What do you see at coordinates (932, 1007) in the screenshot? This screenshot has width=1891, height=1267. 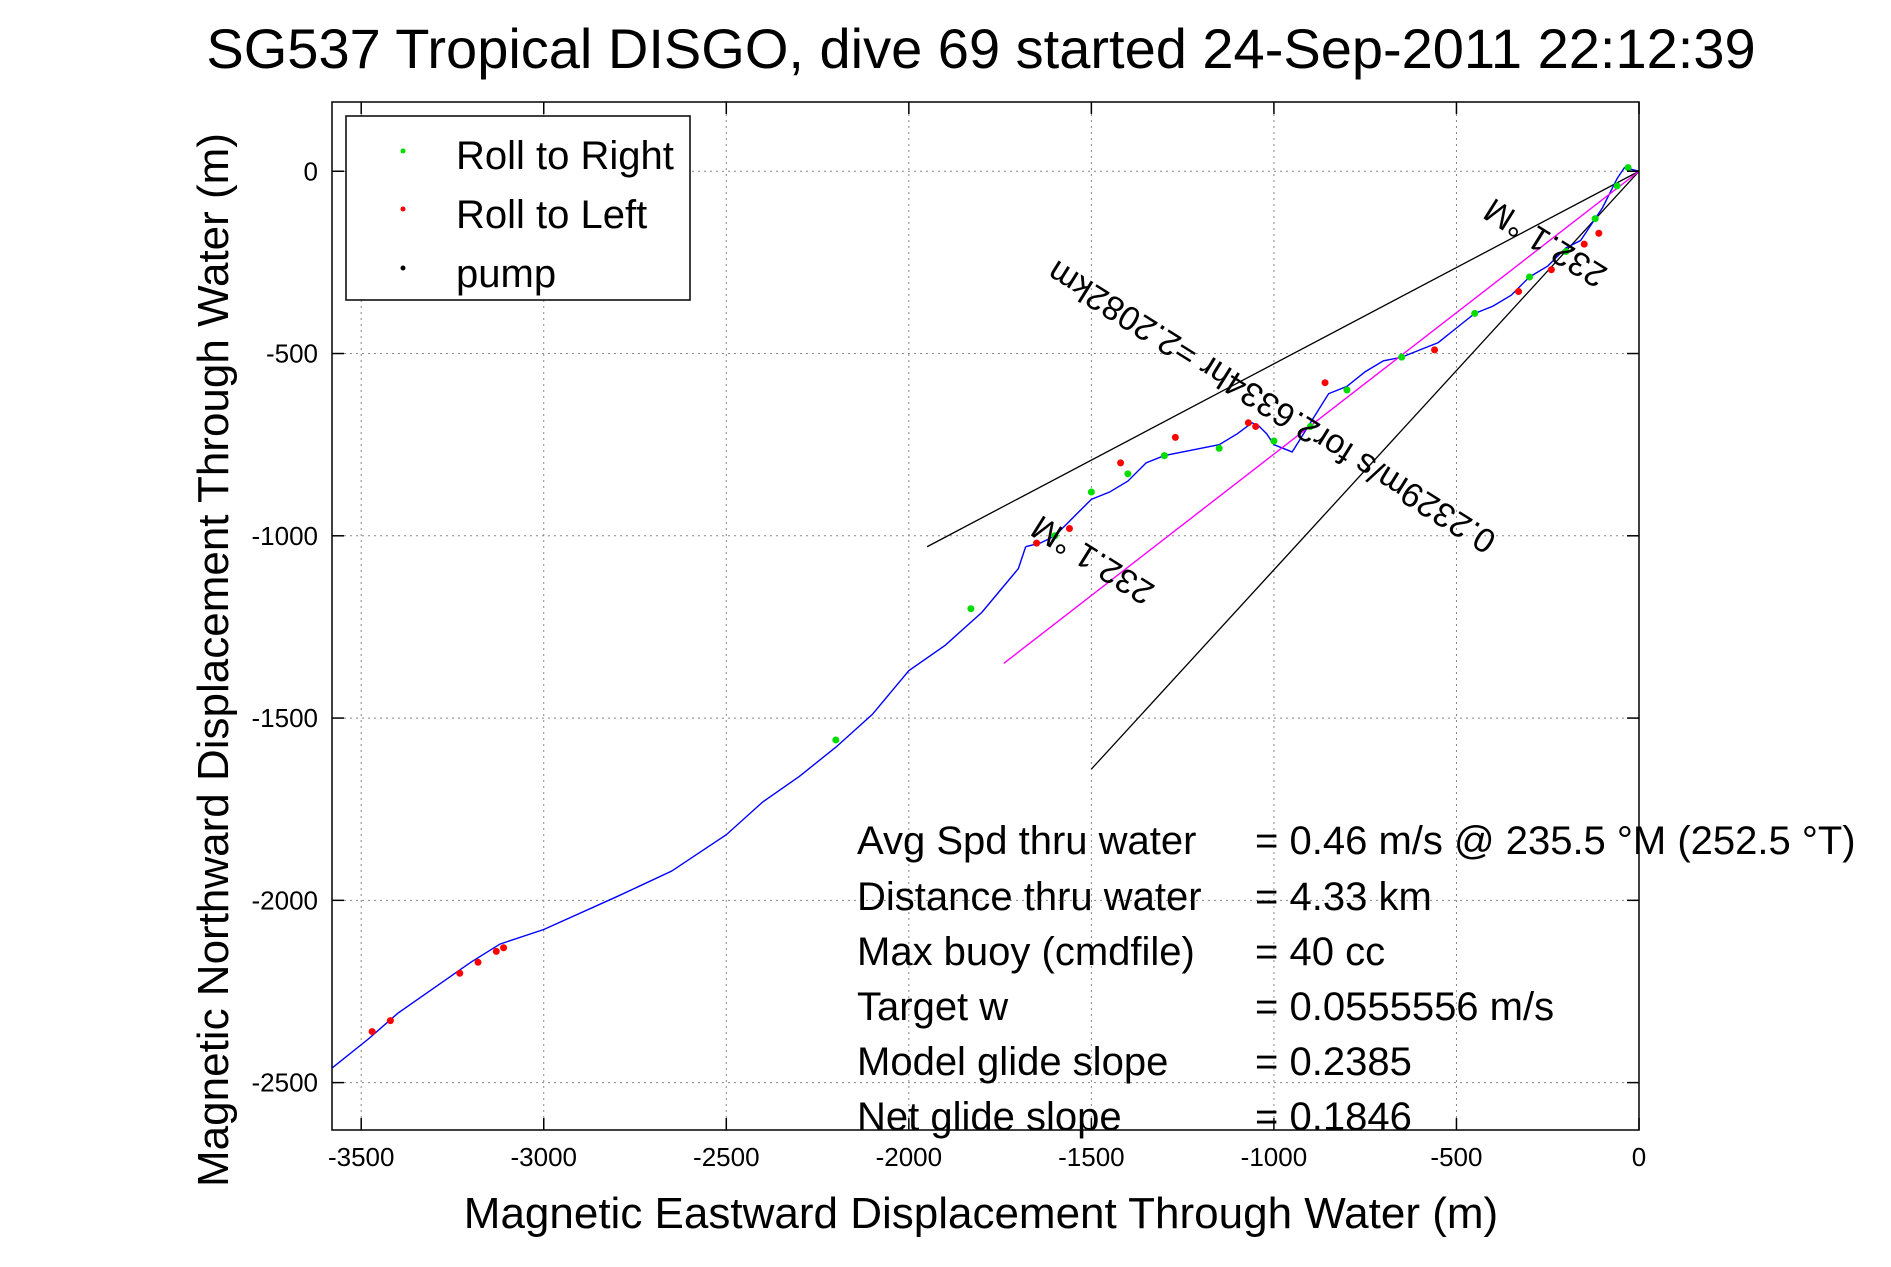 I see `stat-label-target-w: Target w` at bounding box center [932, 1007].